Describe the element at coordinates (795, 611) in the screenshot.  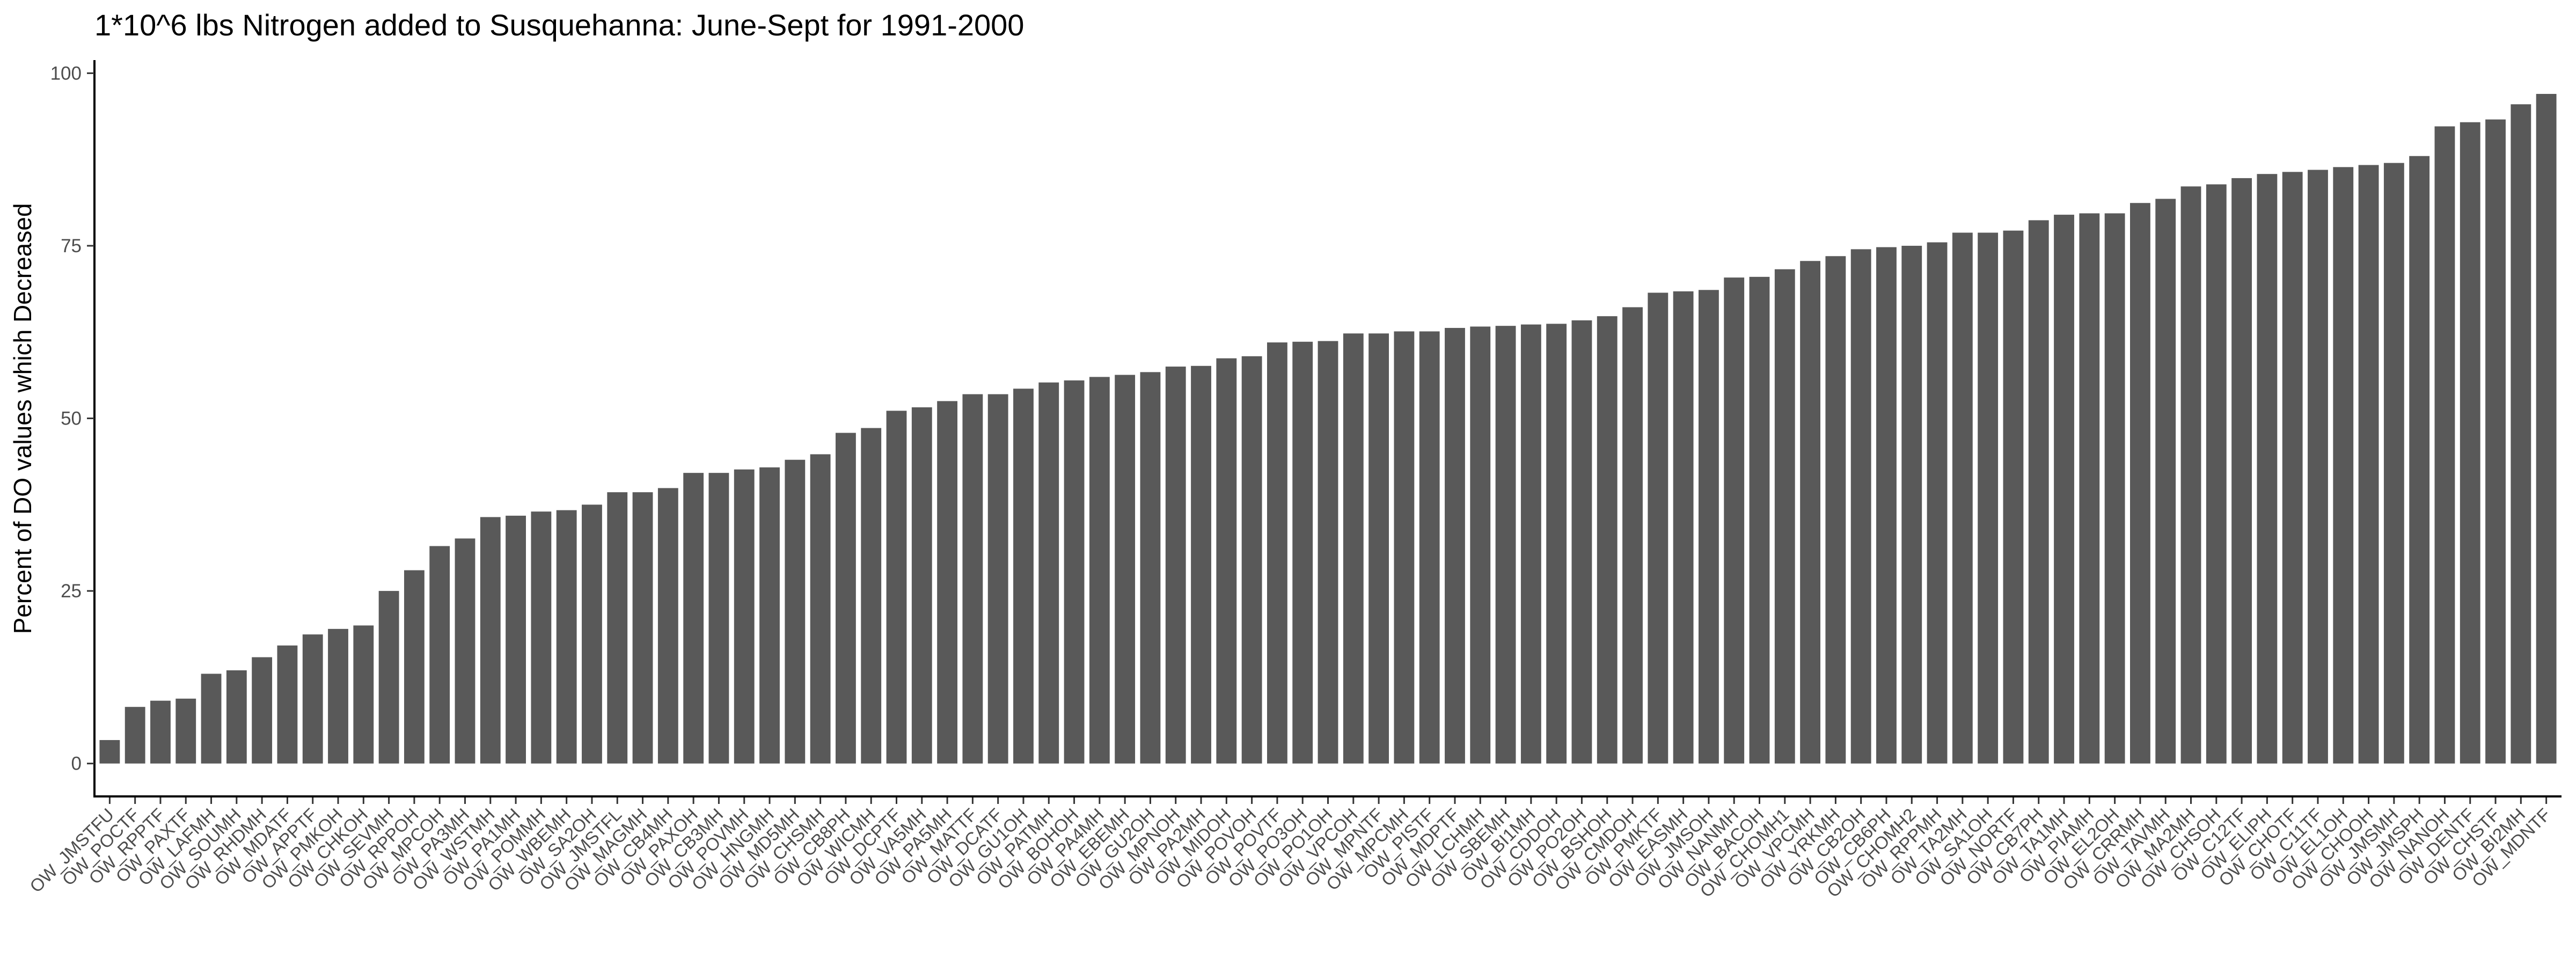
I see `bar-OW_MD5MH` at that location.